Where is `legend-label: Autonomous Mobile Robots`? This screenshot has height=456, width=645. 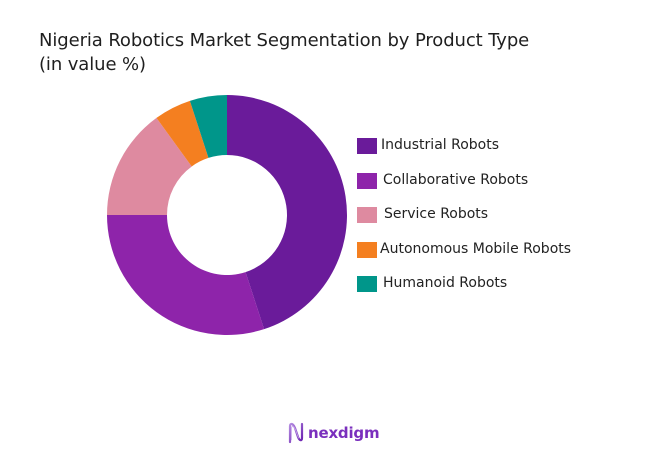
legend-label: Autonomous Mobile Robots is located at coordinates (476, 248).